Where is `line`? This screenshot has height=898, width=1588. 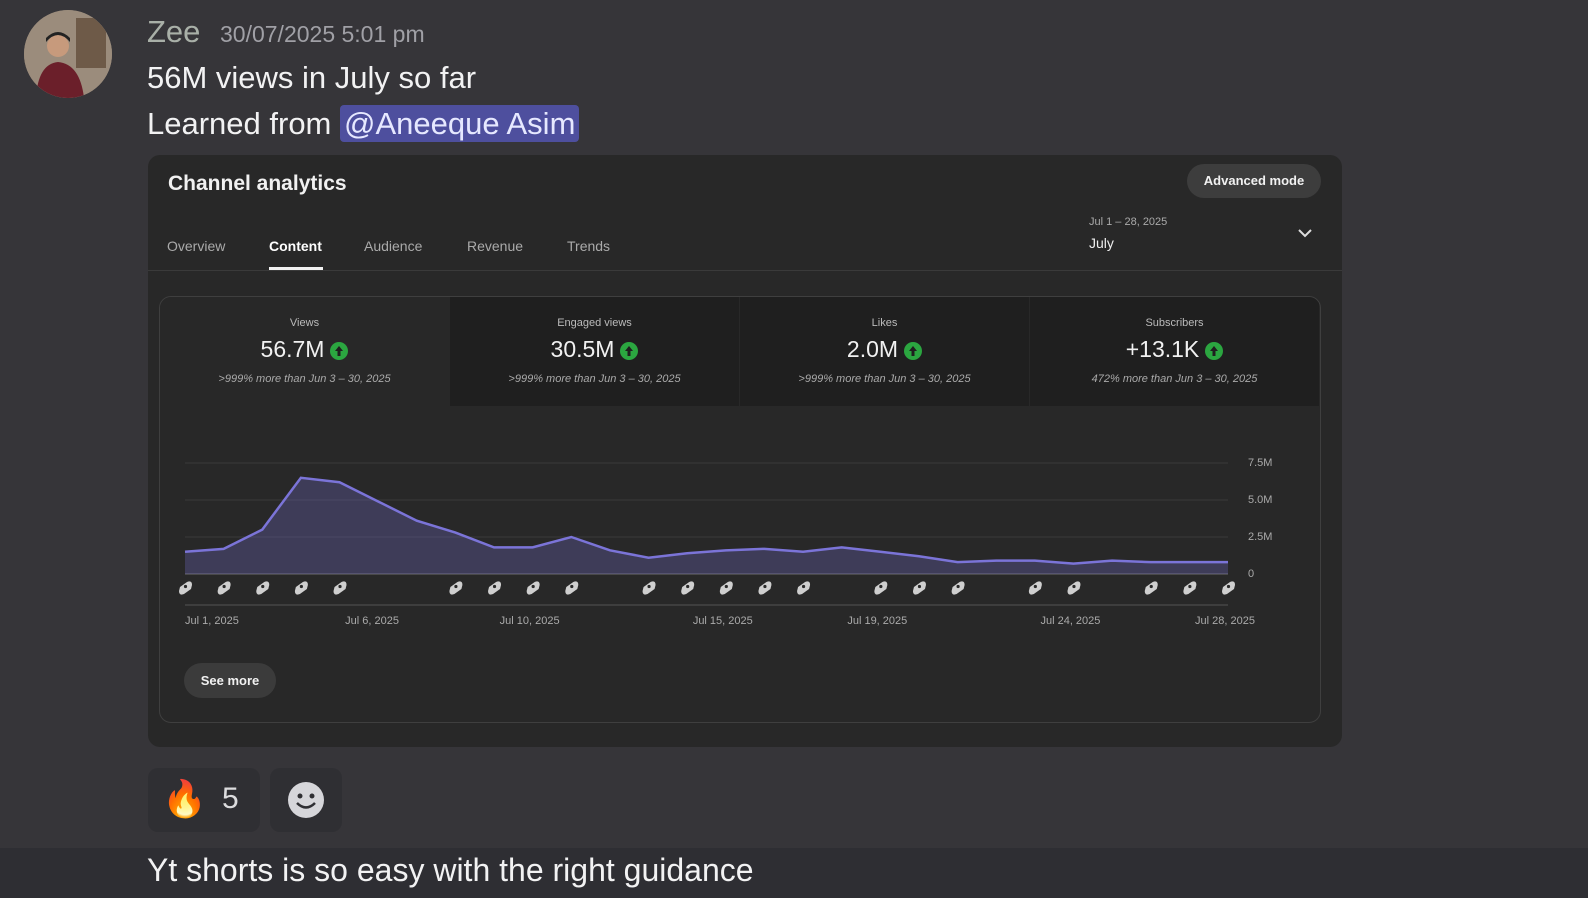
line is located at coordinates (706, 520).